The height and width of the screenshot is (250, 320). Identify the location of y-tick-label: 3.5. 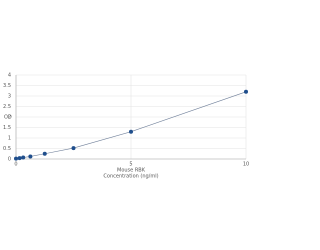
(7, 86).